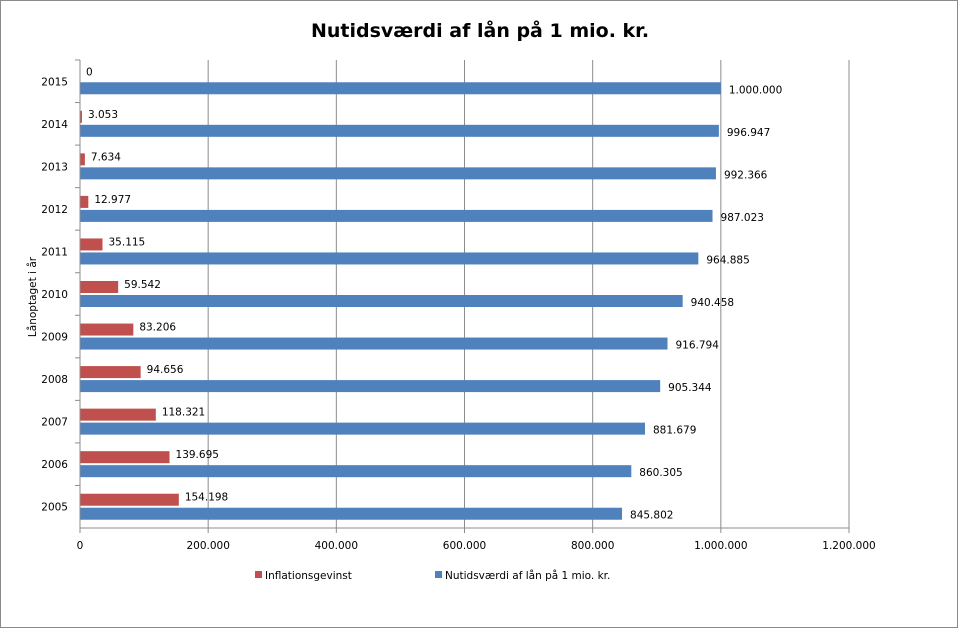 Image resolution: width=960 pixels, height=630 pixels. What do you see at coordinates (103, 115) in the screenshot?
I see `data-label-inflationsgevinst: 3.053` at bounding box center [103, 115].